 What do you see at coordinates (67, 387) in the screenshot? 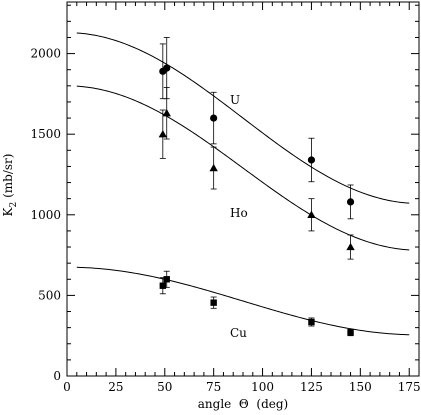
I see `x-tick-label: 0` at bounding box center [67, 387].